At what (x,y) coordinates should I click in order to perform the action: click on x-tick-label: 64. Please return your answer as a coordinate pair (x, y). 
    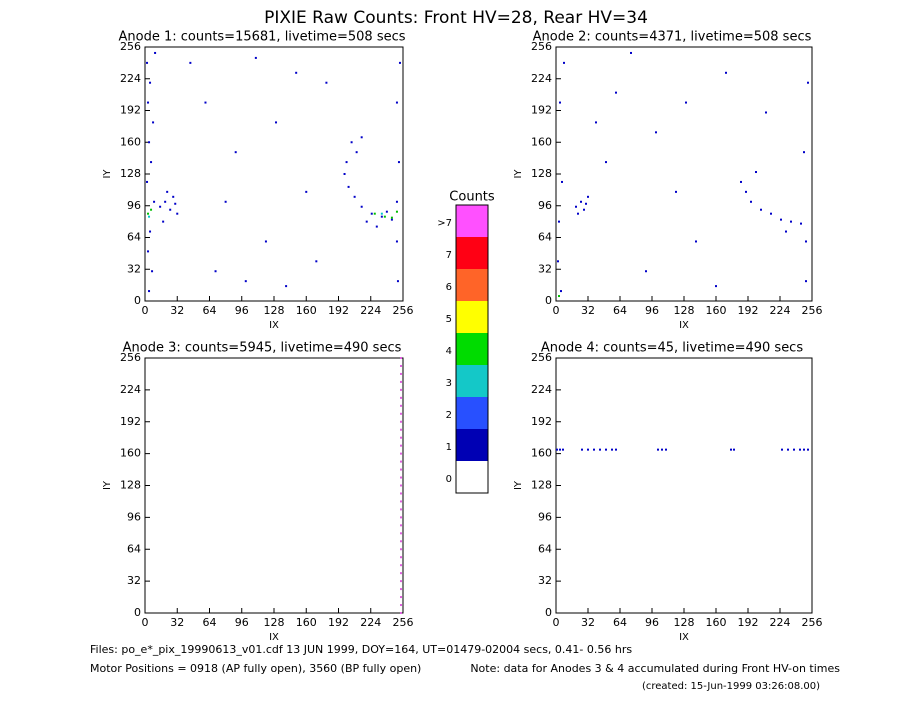
    Looking at the image, I should click on (210, 310).